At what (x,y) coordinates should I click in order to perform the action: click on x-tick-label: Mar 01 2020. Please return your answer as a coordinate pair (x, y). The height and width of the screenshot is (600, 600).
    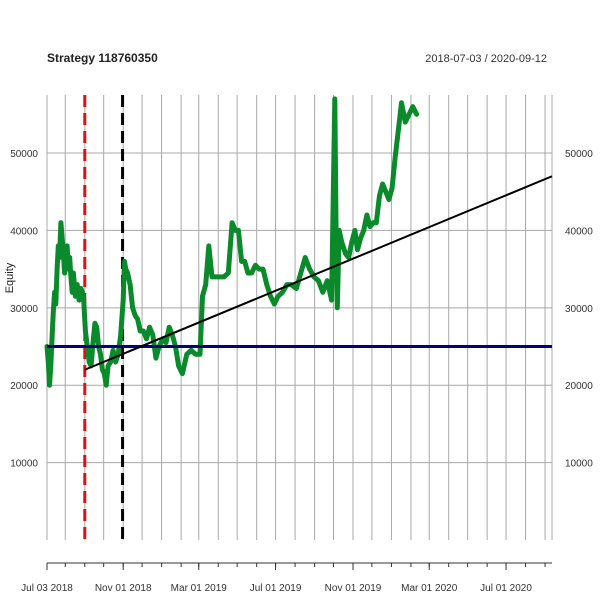
    Looking at the image, I should click on (429, 588).